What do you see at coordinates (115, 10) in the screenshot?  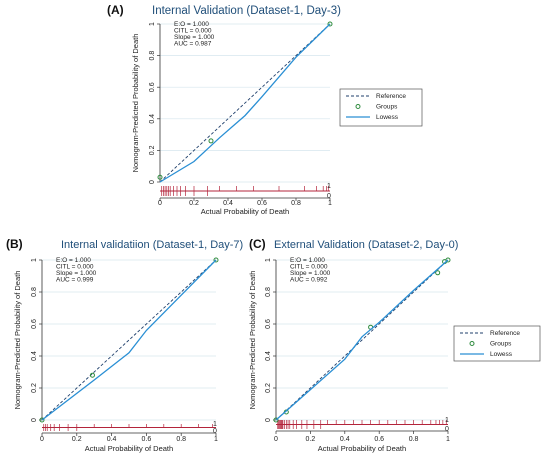 I see `panel-label: (A)` at bounding box center [115, 10].